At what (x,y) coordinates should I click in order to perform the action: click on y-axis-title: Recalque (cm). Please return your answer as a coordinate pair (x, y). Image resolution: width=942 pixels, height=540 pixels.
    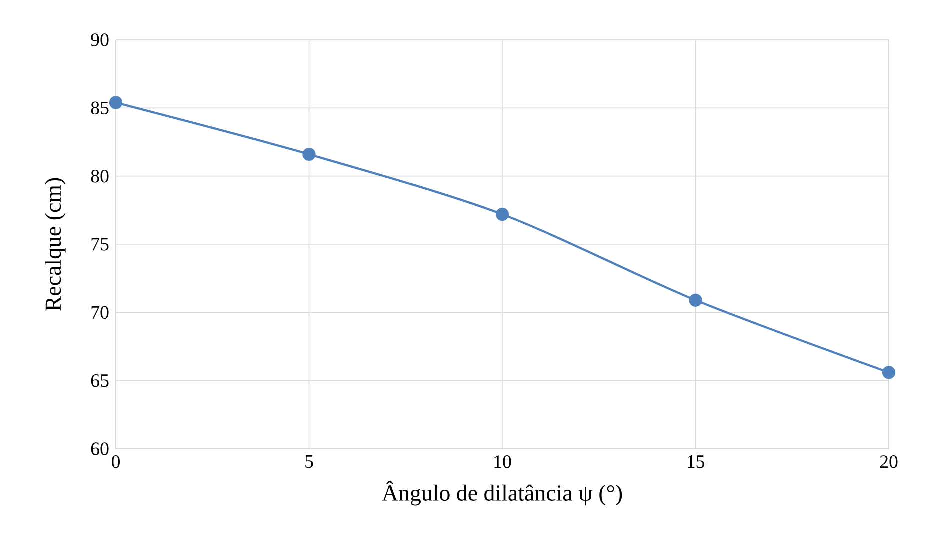
    Looking at the image, I should click on (55, 244).